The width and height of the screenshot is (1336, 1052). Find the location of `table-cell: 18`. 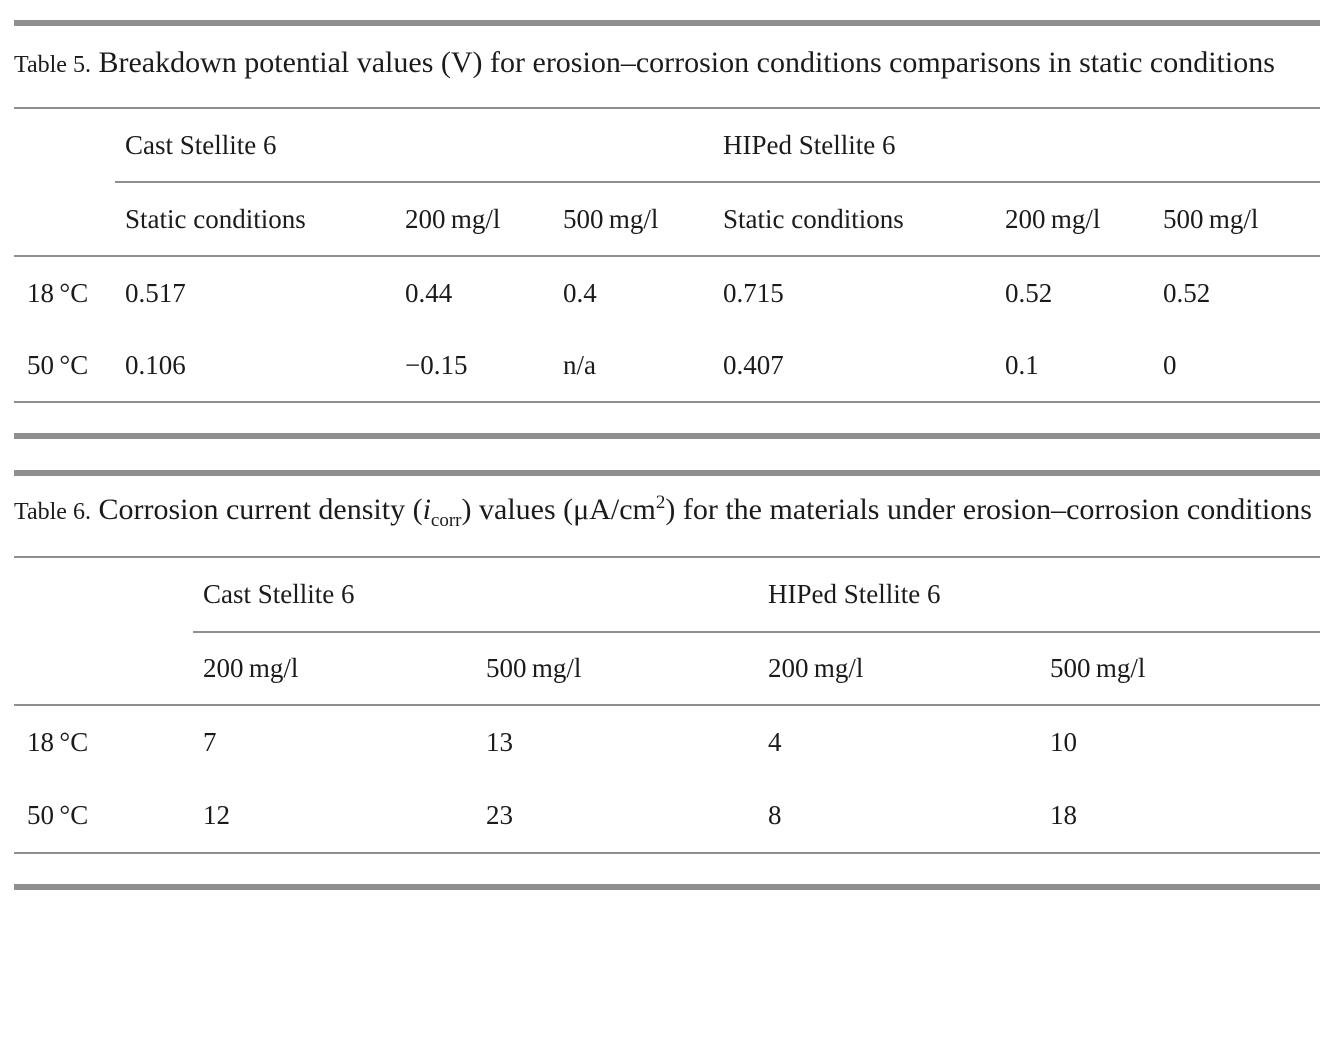

table-cell: 18 is located at coordinates (1063, 815).